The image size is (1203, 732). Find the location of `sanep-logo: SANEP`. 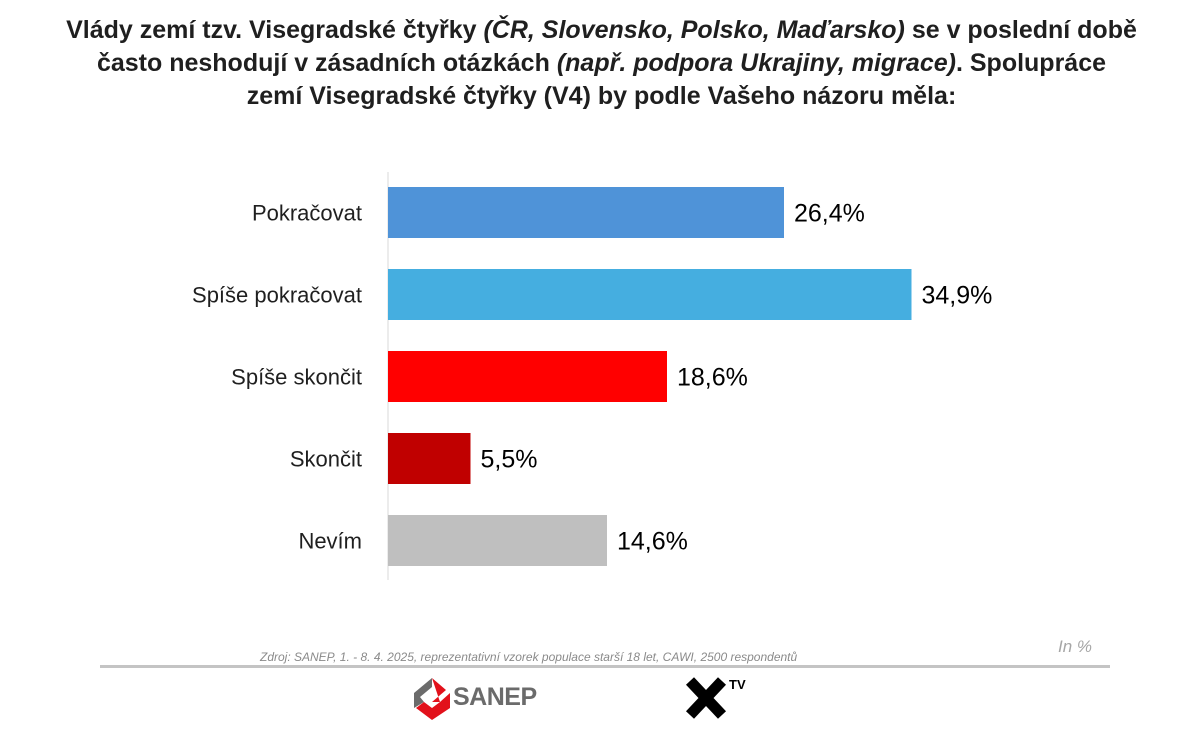

sanep-logo: SANEP is located at coordinates (485, 699).